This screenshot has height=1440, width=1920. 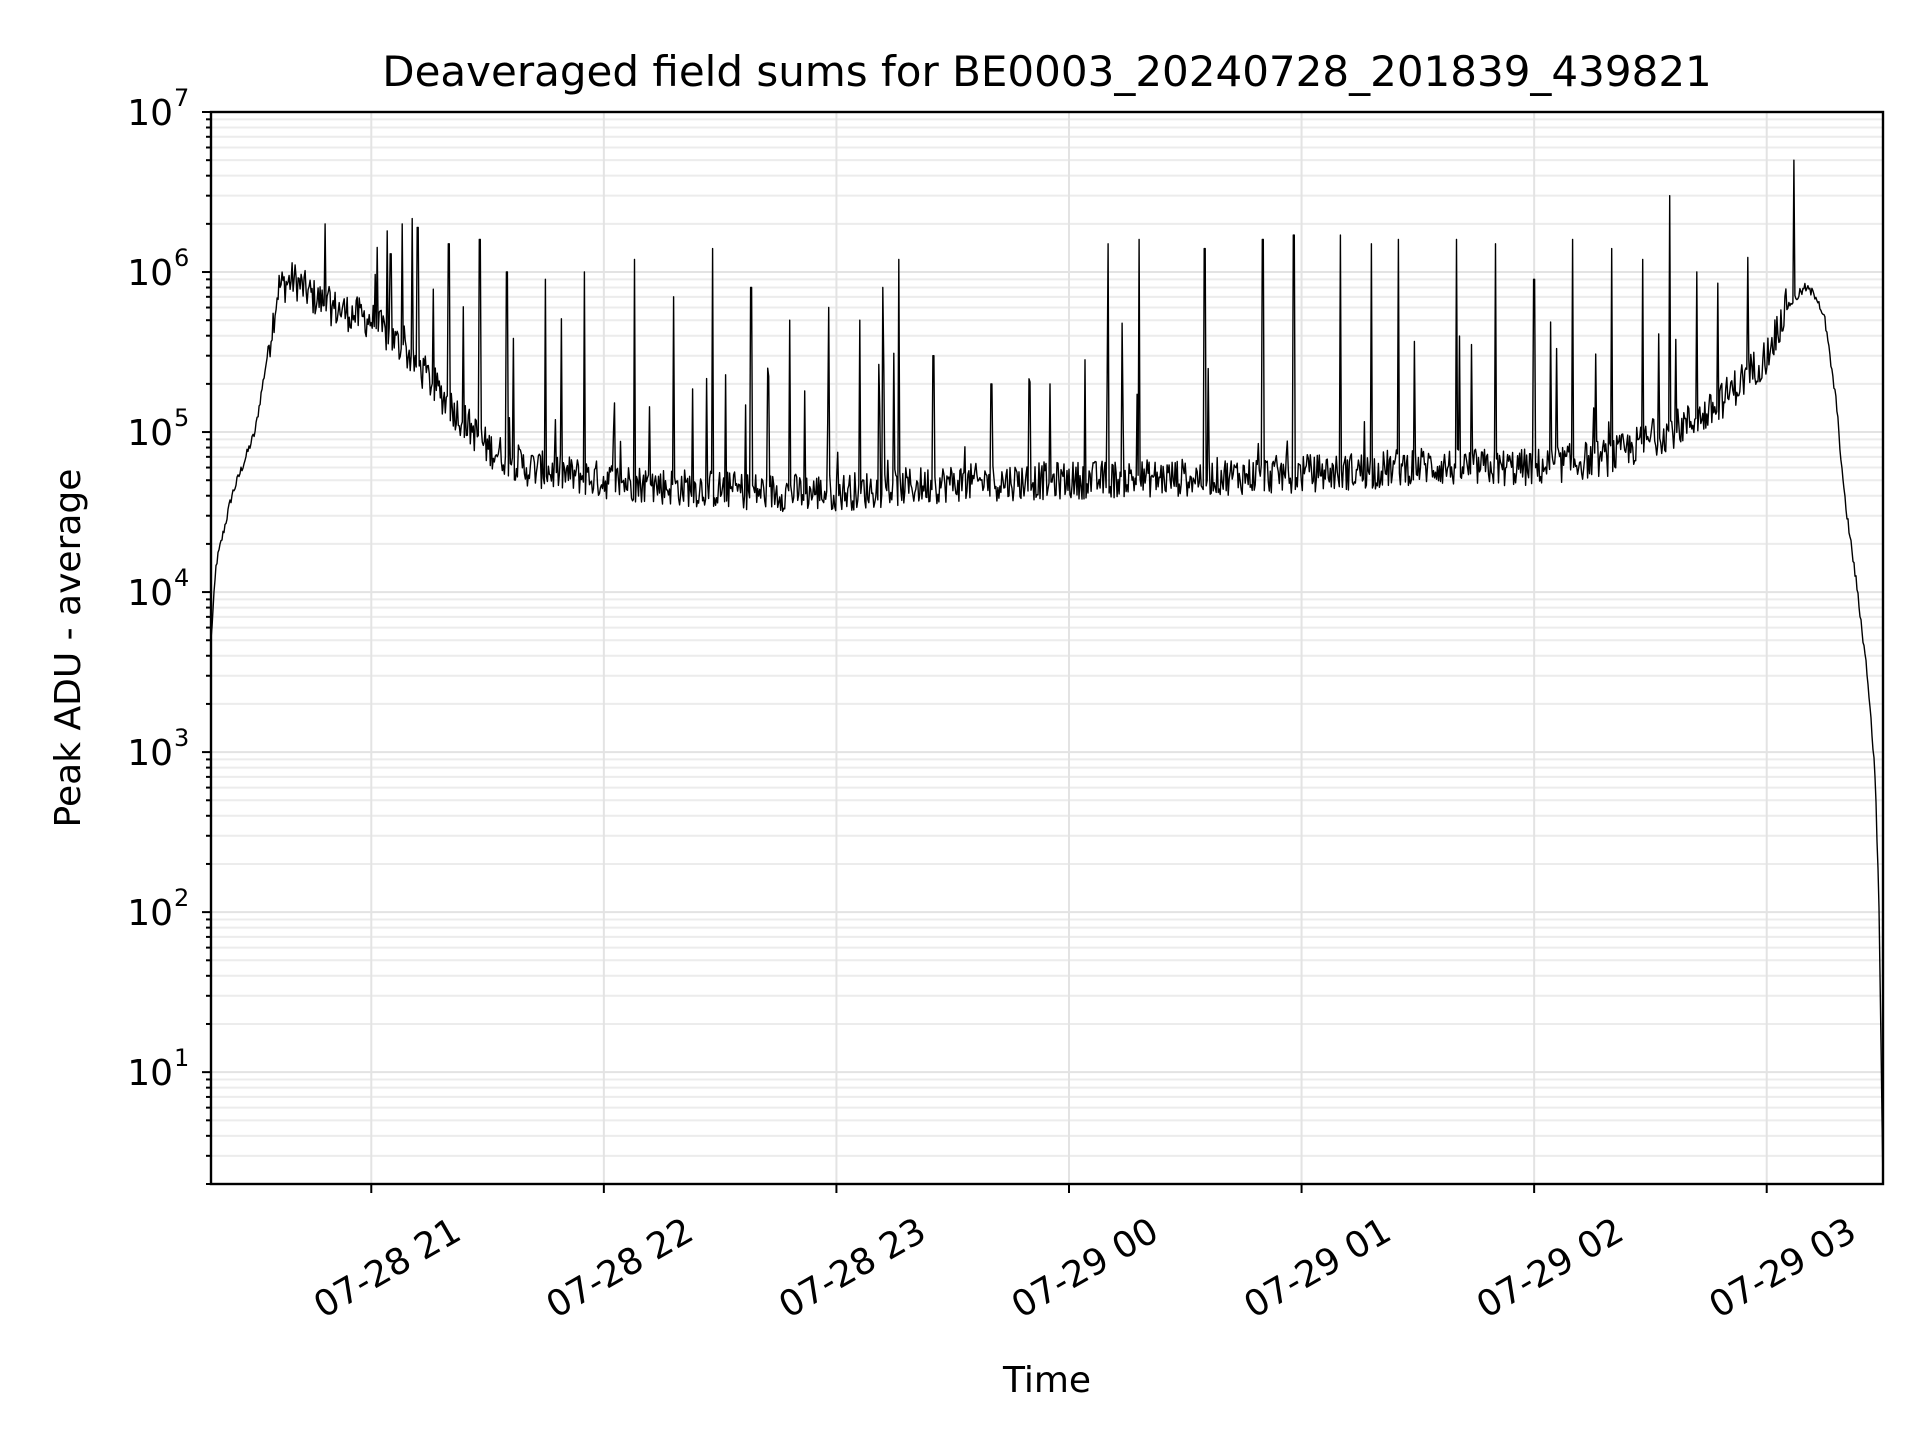 I want to click on y-tick-exponent: 2, so click(x=181, y=898).